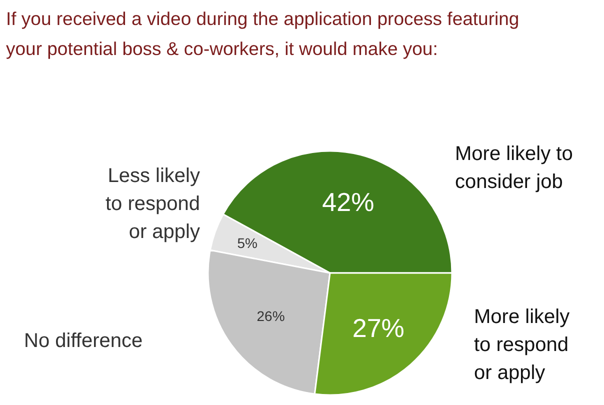 Image resolution: width=604 pixels, height=405 pixels. Describe the element at coordinates (378, 327) in the screenshot. I see `data-label: 27%` at that location.